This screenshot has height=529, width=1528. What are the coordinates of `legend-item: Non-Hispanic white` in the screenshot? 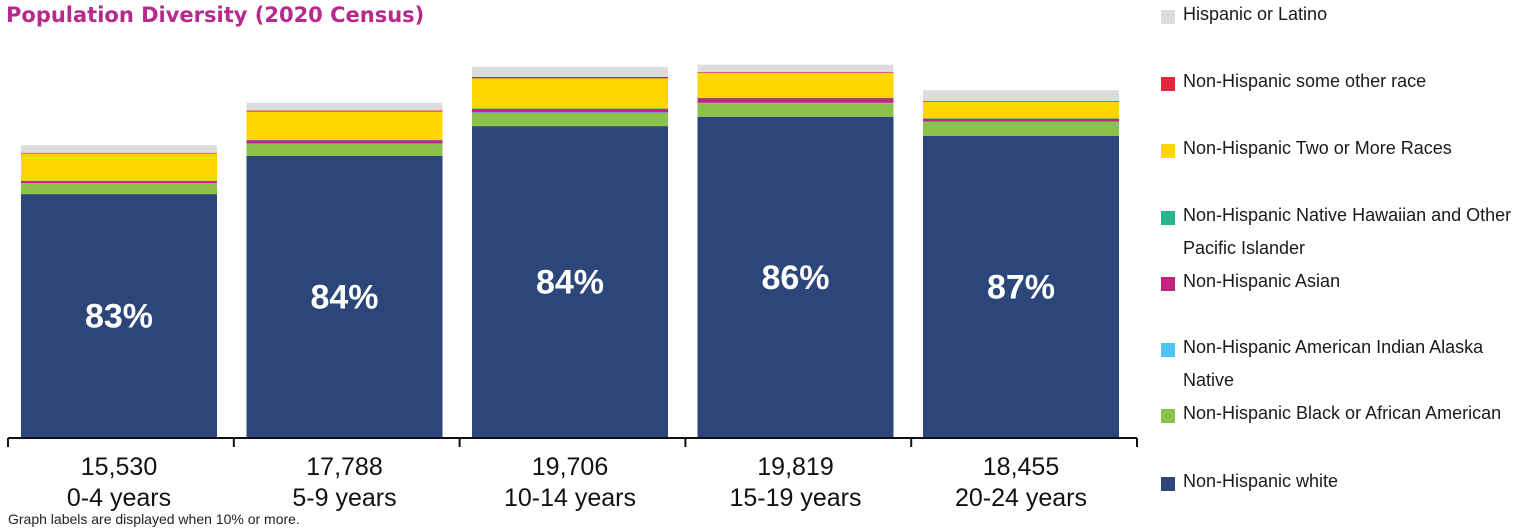 It's located at (1344, 484).